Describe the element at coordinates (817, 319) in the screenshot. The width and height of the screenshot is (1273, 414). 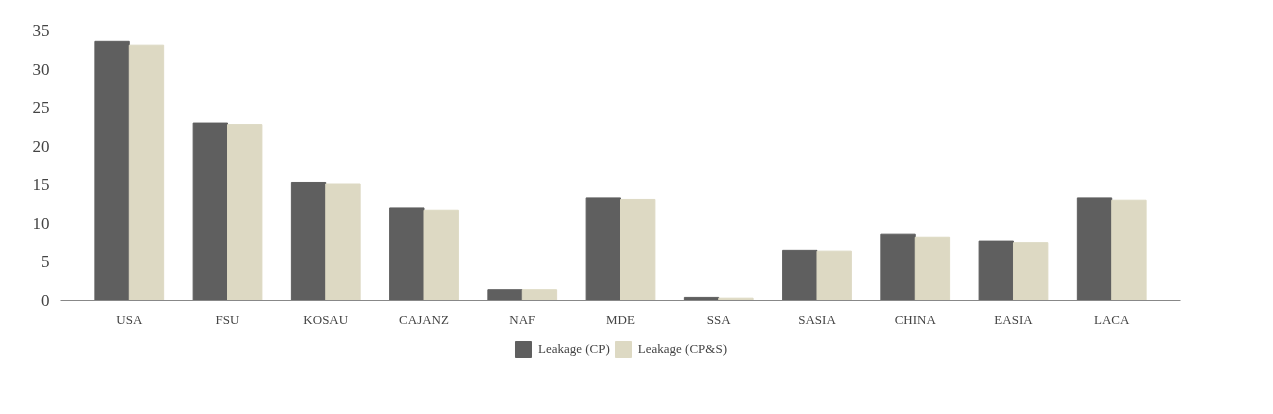
I see `x-tick-label: SASIA` at that location.